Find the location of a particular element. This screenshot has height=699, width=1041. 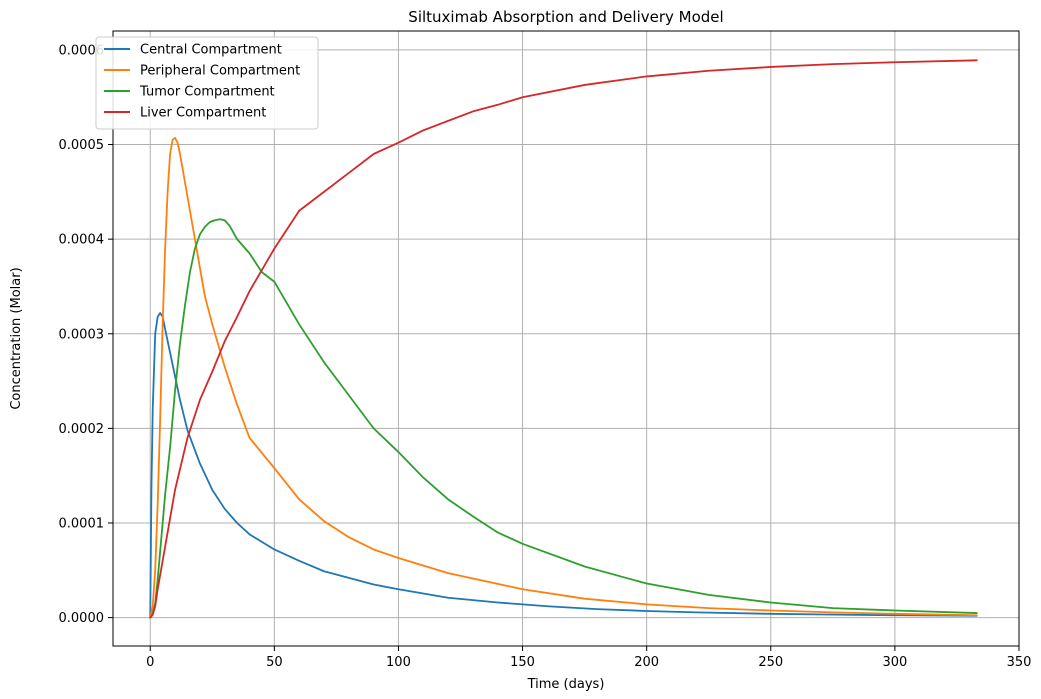

x-tick-label: 350 is located at coordinates (1019, 662).